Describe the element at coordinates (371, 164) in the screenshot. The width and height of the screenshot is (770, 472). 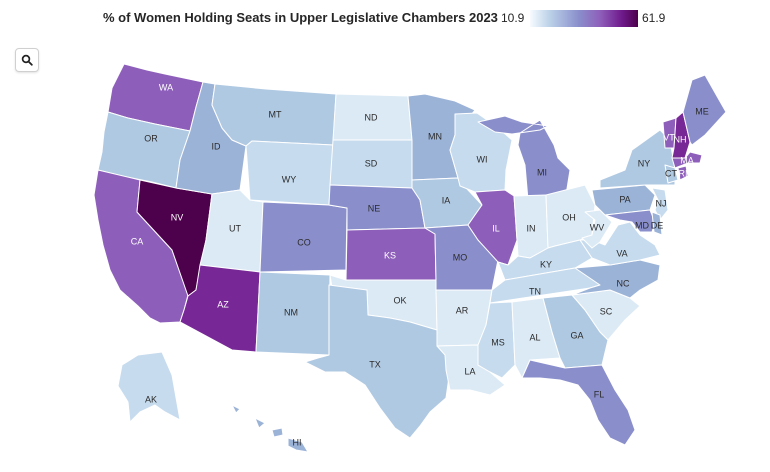
I see `state-sd` at that location.